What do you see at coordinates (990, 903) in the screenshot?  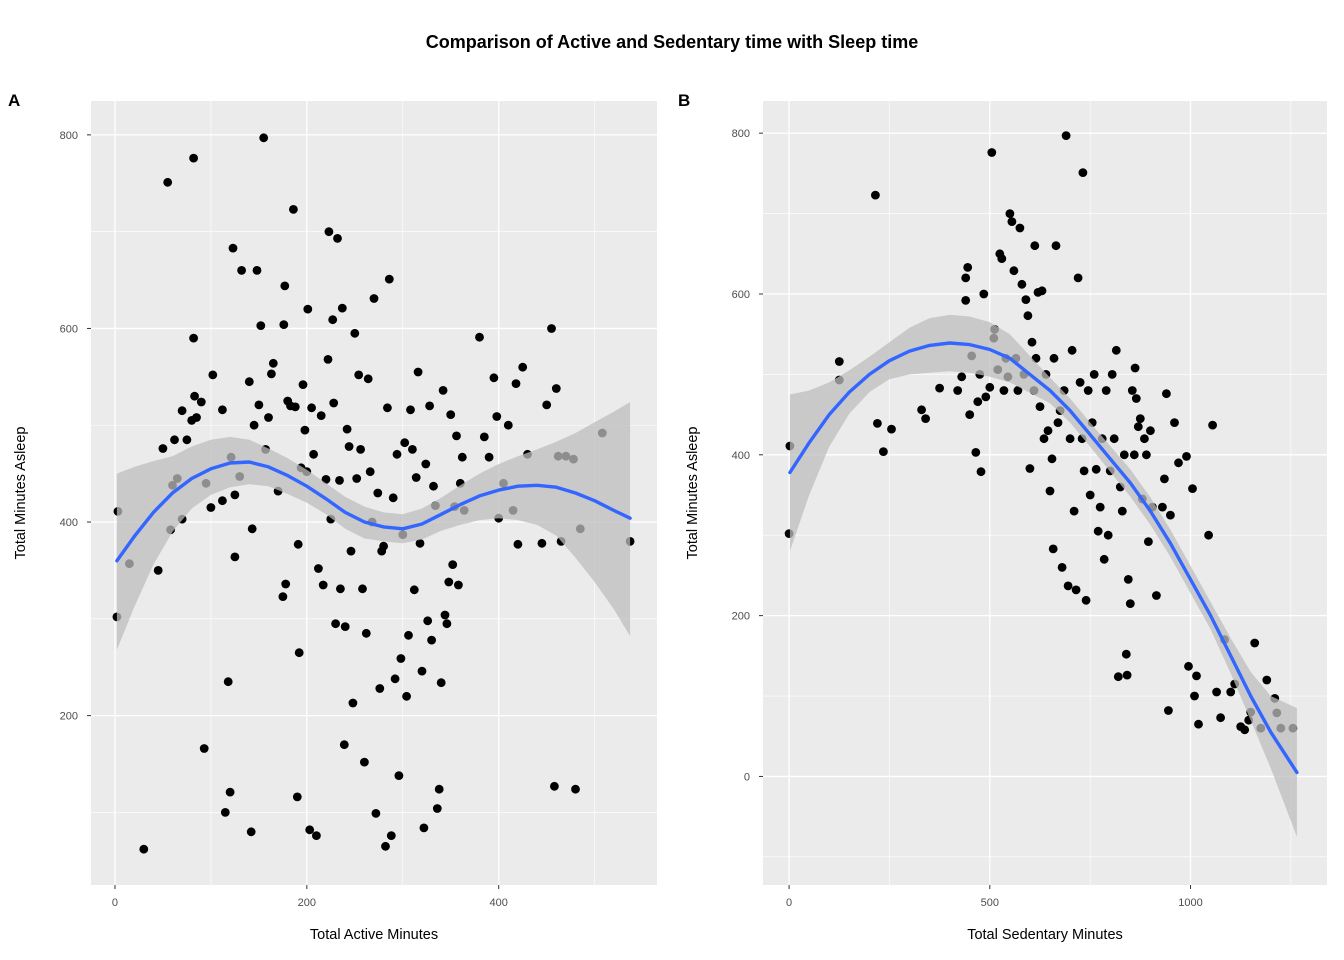 I see `x-tick-label: 500` at bounding box center [990, 903].